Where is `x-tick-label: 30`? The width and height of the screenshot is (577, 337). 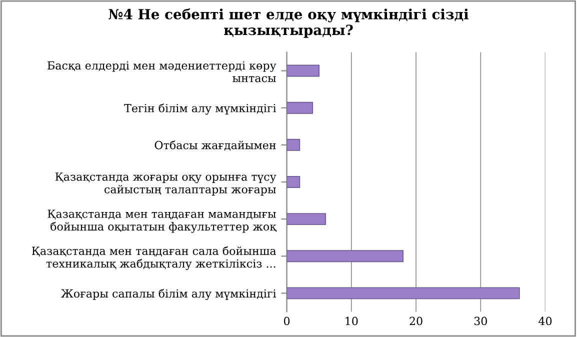 x-tick-label: 30 is located at coordinates (480, 321).